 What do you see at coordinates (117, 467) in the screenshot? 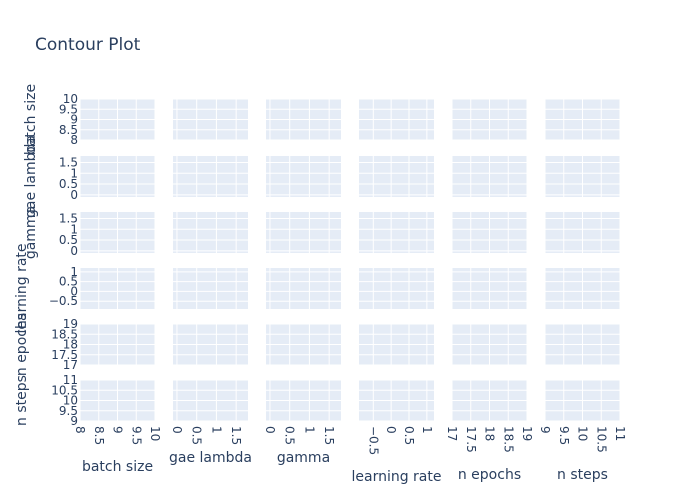
I see `x-axis-title: batch size` at bounding box center [117, 467].